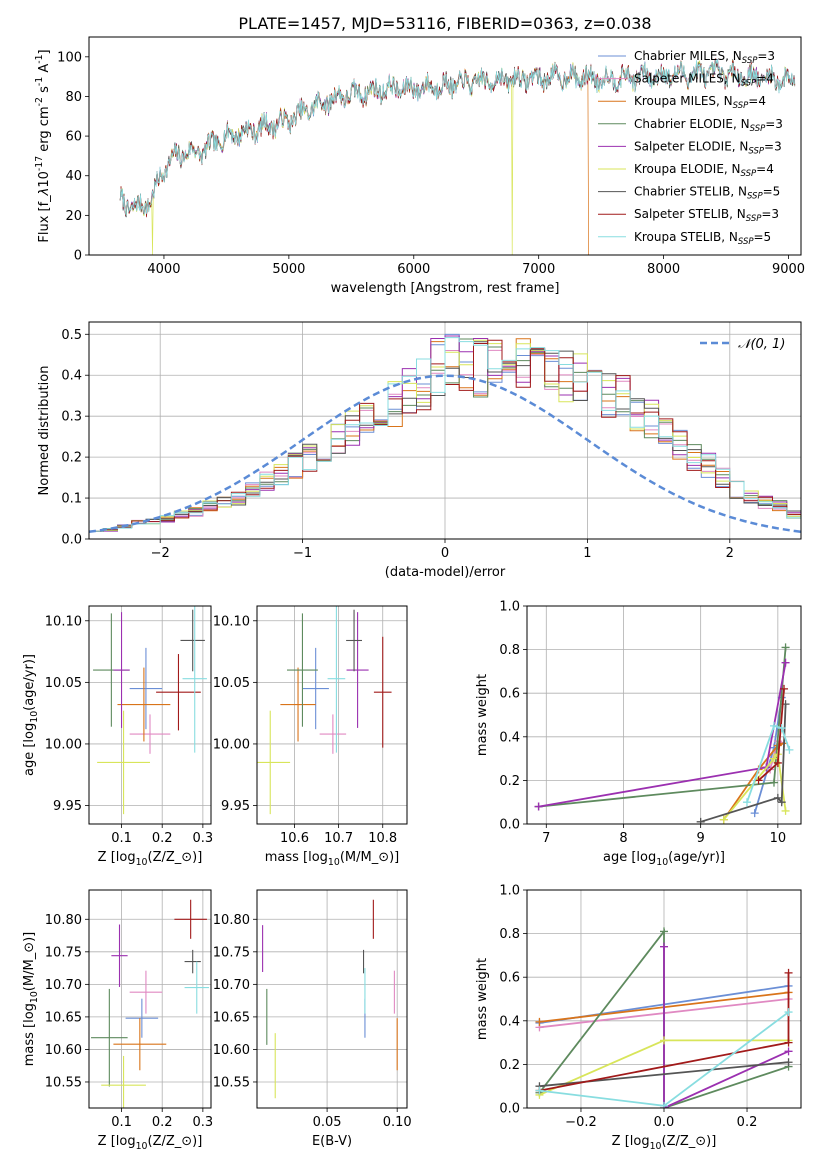 The image size is (819, 1174). What do you see at coordinates (332, 999) in the screenshot?
I see `mass-vs-EBV-frame` at bounding box center [332, 999].